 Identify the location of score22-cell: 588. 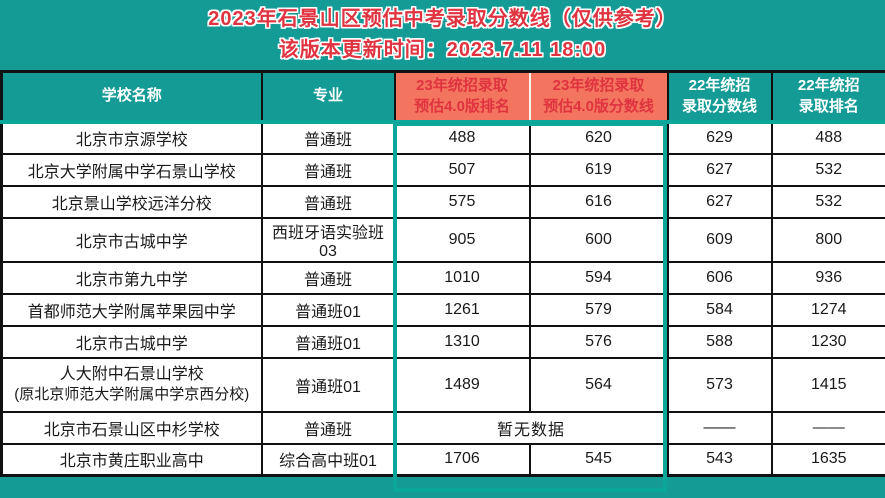
(719, 341).